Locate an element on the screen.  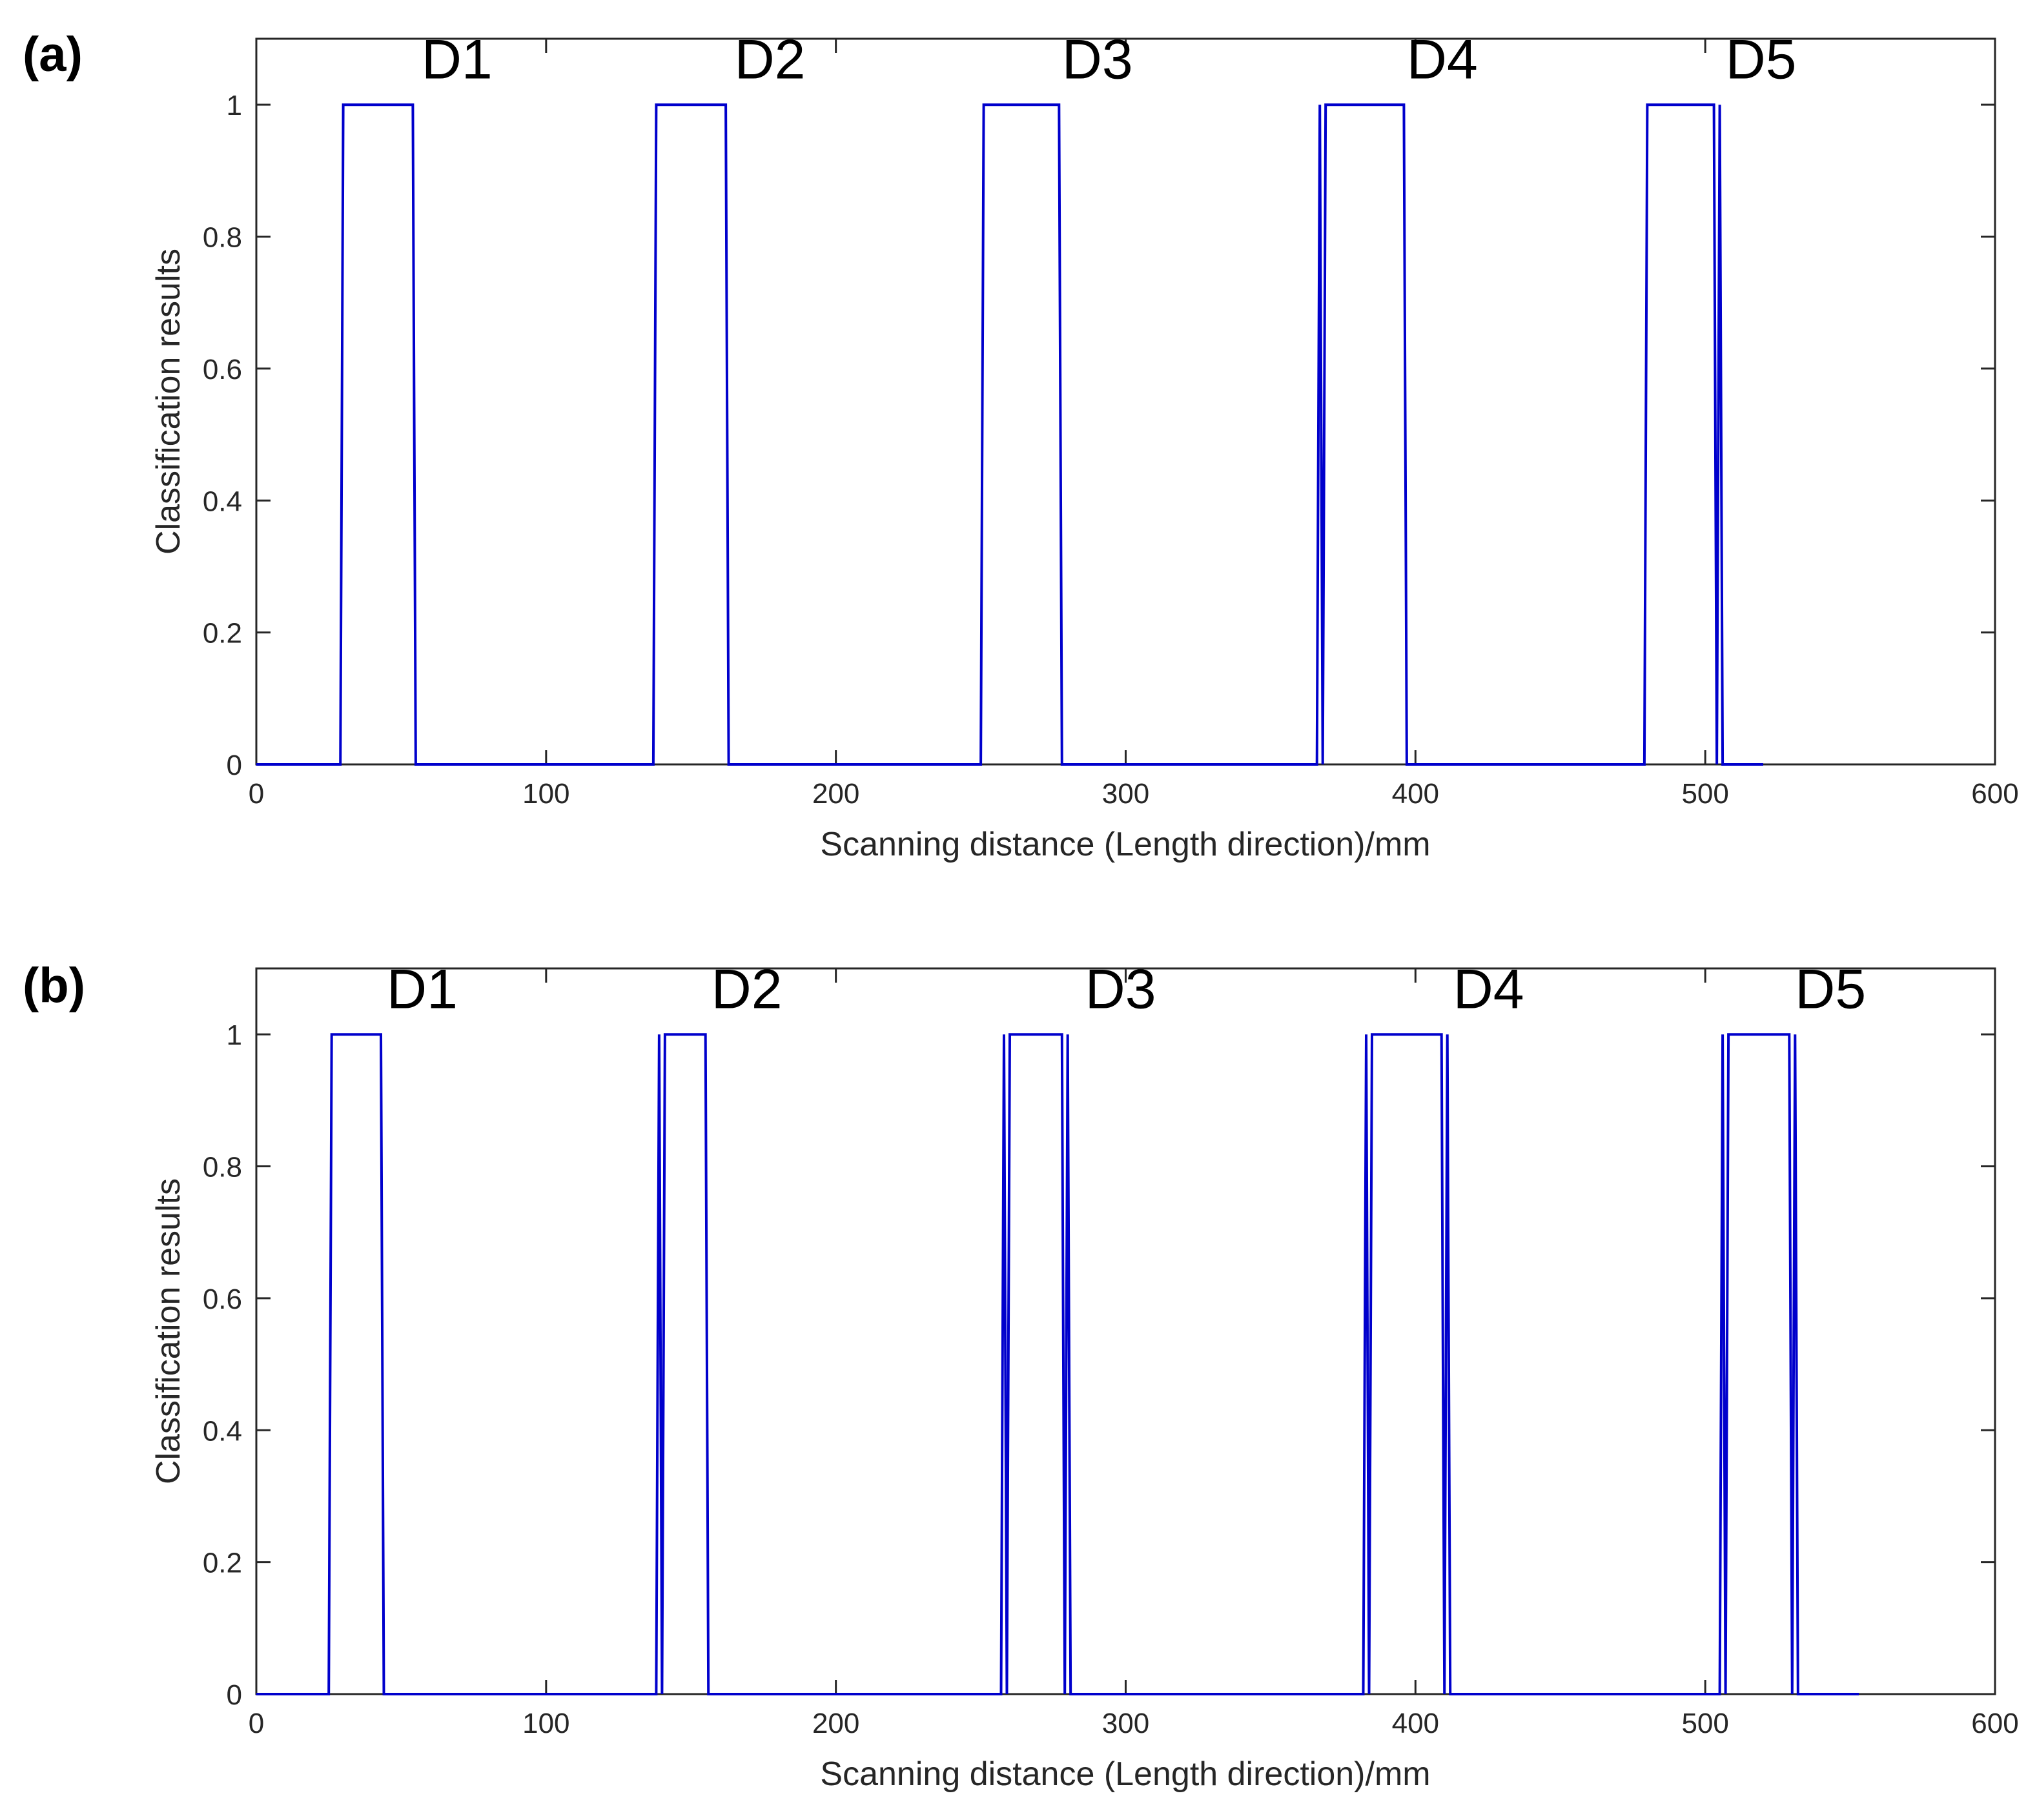
panel-b-annotation-d4: D4 is located at coordinates (1489, 989).